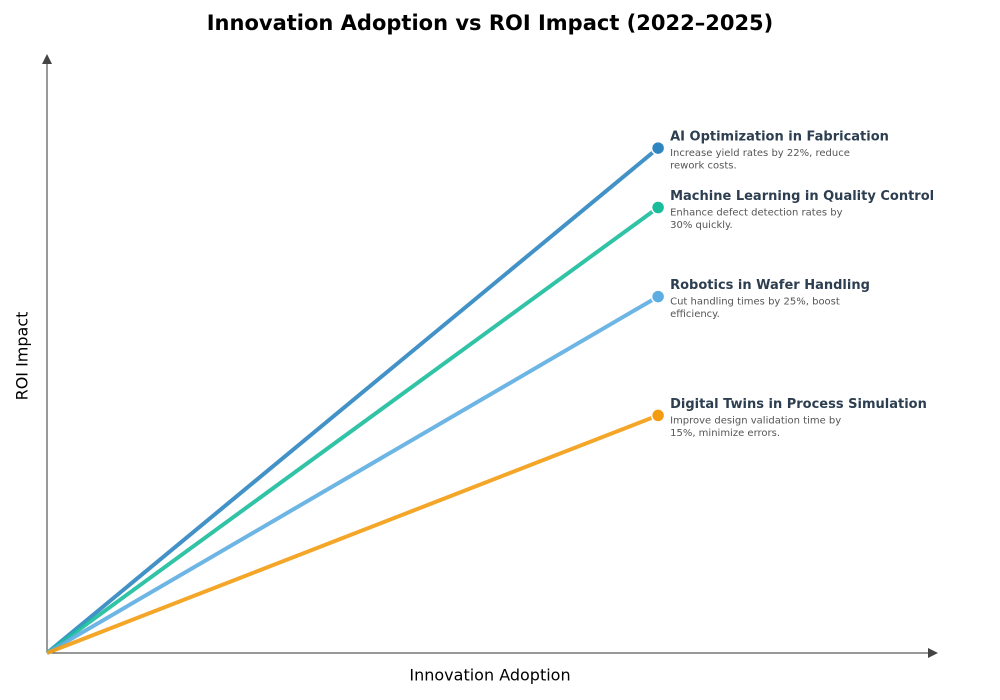  I want to click on y-axis-label: ROI Impact, so click(22, 356).